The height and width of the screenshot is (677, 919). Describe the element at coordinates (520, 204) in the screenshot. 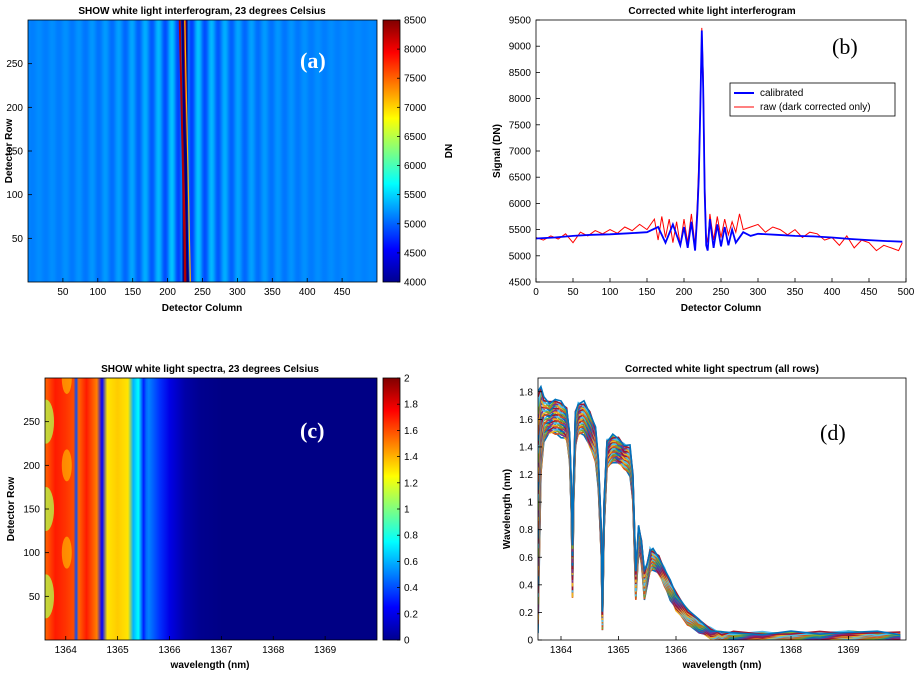

I see `panel-b-ytick-label-3: 6000` at that location.